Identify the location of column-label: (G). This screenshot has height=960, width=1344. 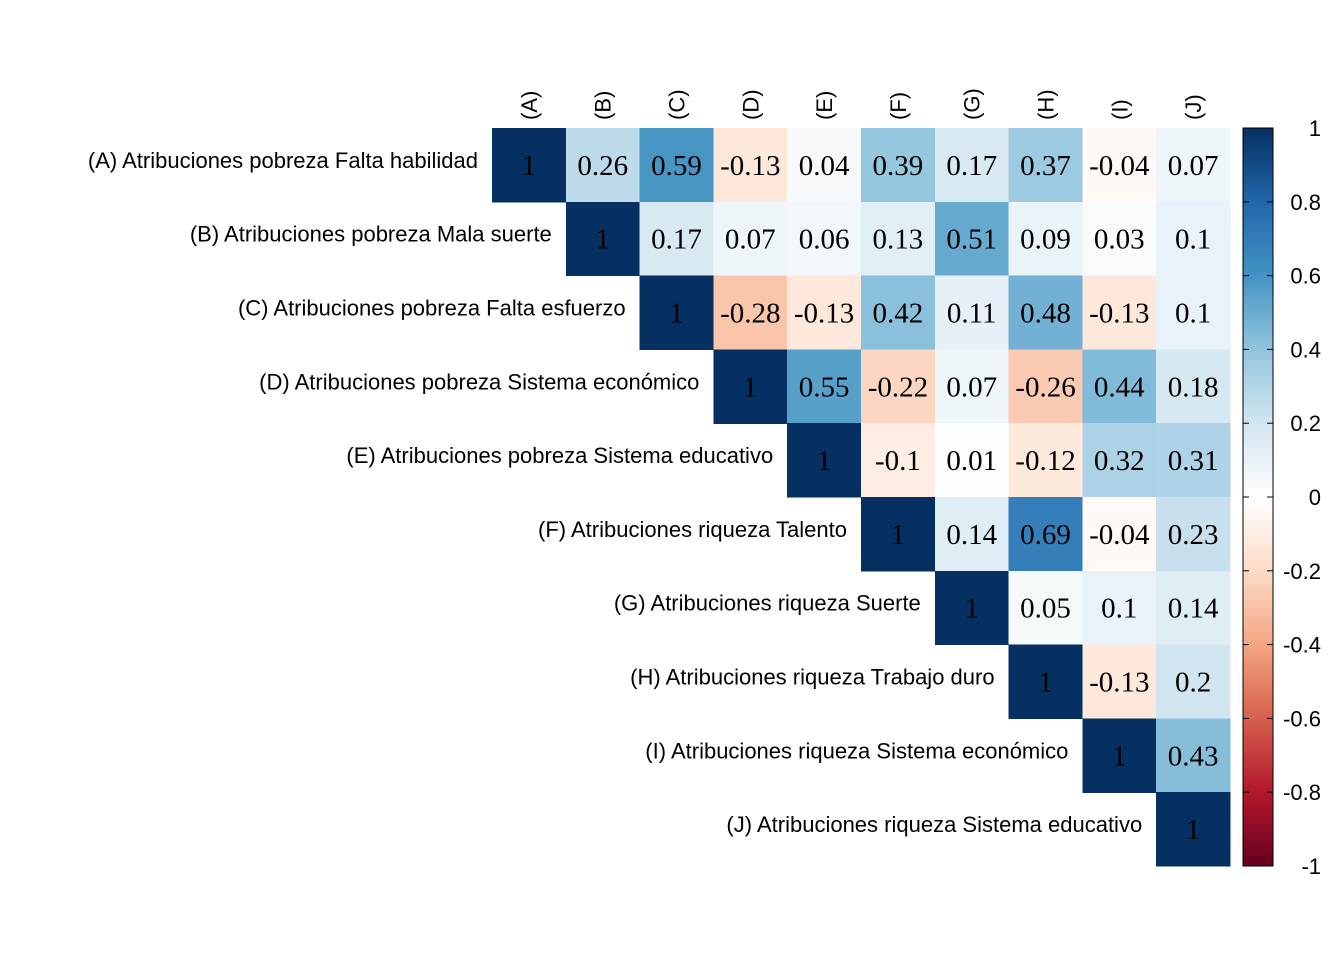
(972, 104).